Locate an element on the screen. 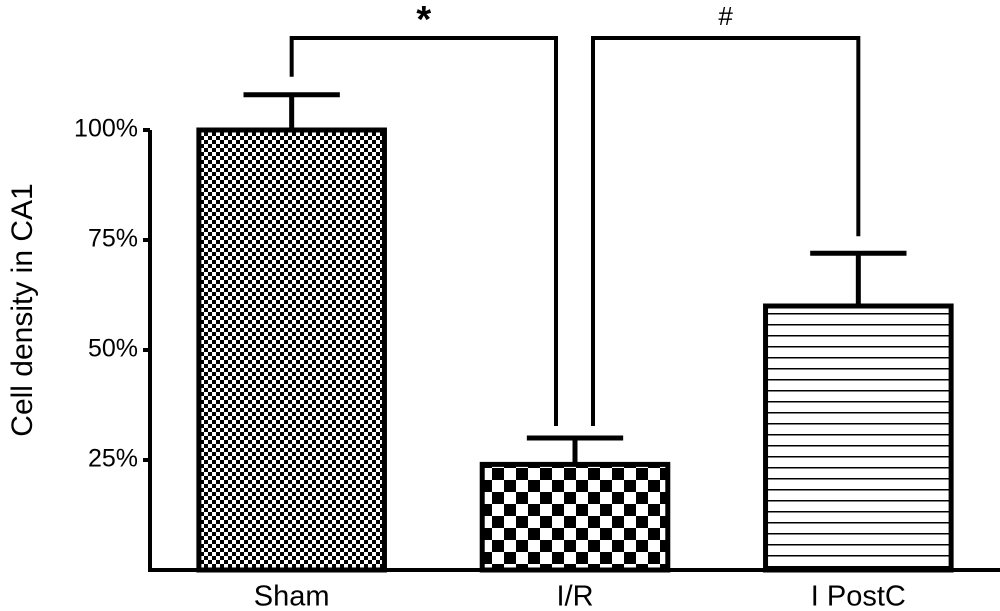 The height and width of the screenshot is (611, 1000). x-tick-label: Sham is located at coordinates (292, 596).